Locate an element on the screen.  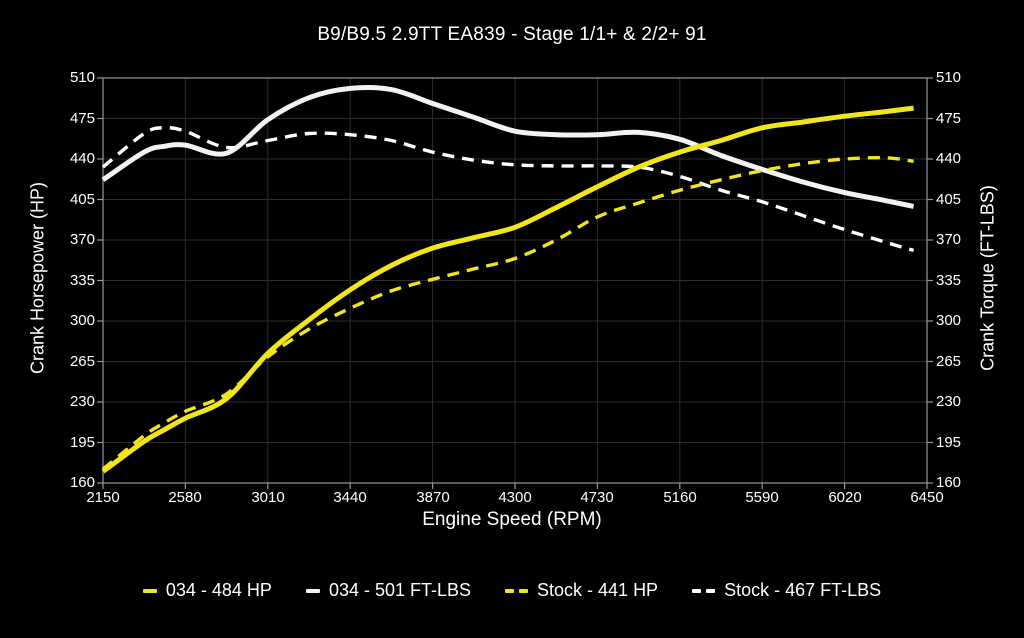
y-tick-label-left: 370 is located at coordinates (82, 239).